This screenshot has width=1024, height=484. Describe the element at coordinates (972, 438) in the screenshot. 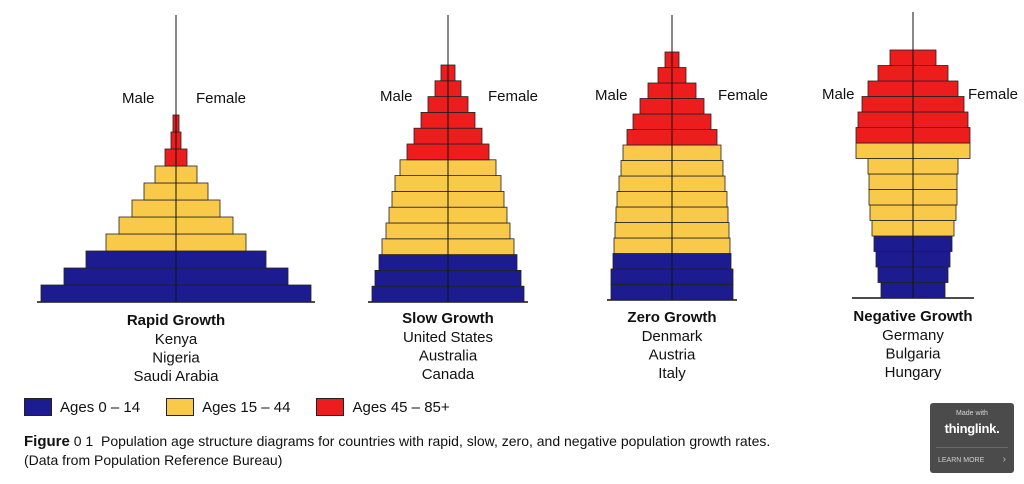

I see `thinglink-badge: Made with thinglink. LEARN MORE ›` at that location.